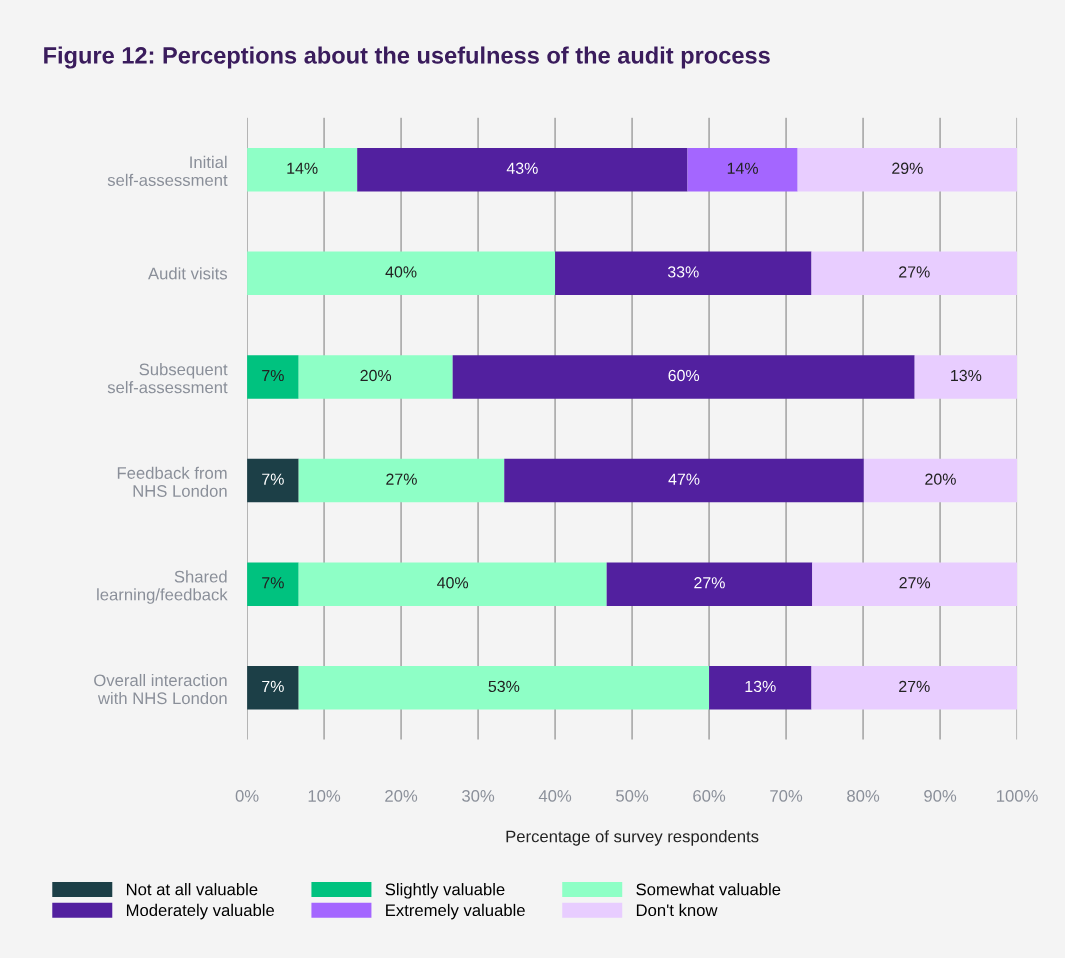 The width and height of the screenshot is (1065, 958). Describe the element at coordinates (162, 587) in the screenshot. I see `y-tick-label: Shared learning/feedback` at that location.